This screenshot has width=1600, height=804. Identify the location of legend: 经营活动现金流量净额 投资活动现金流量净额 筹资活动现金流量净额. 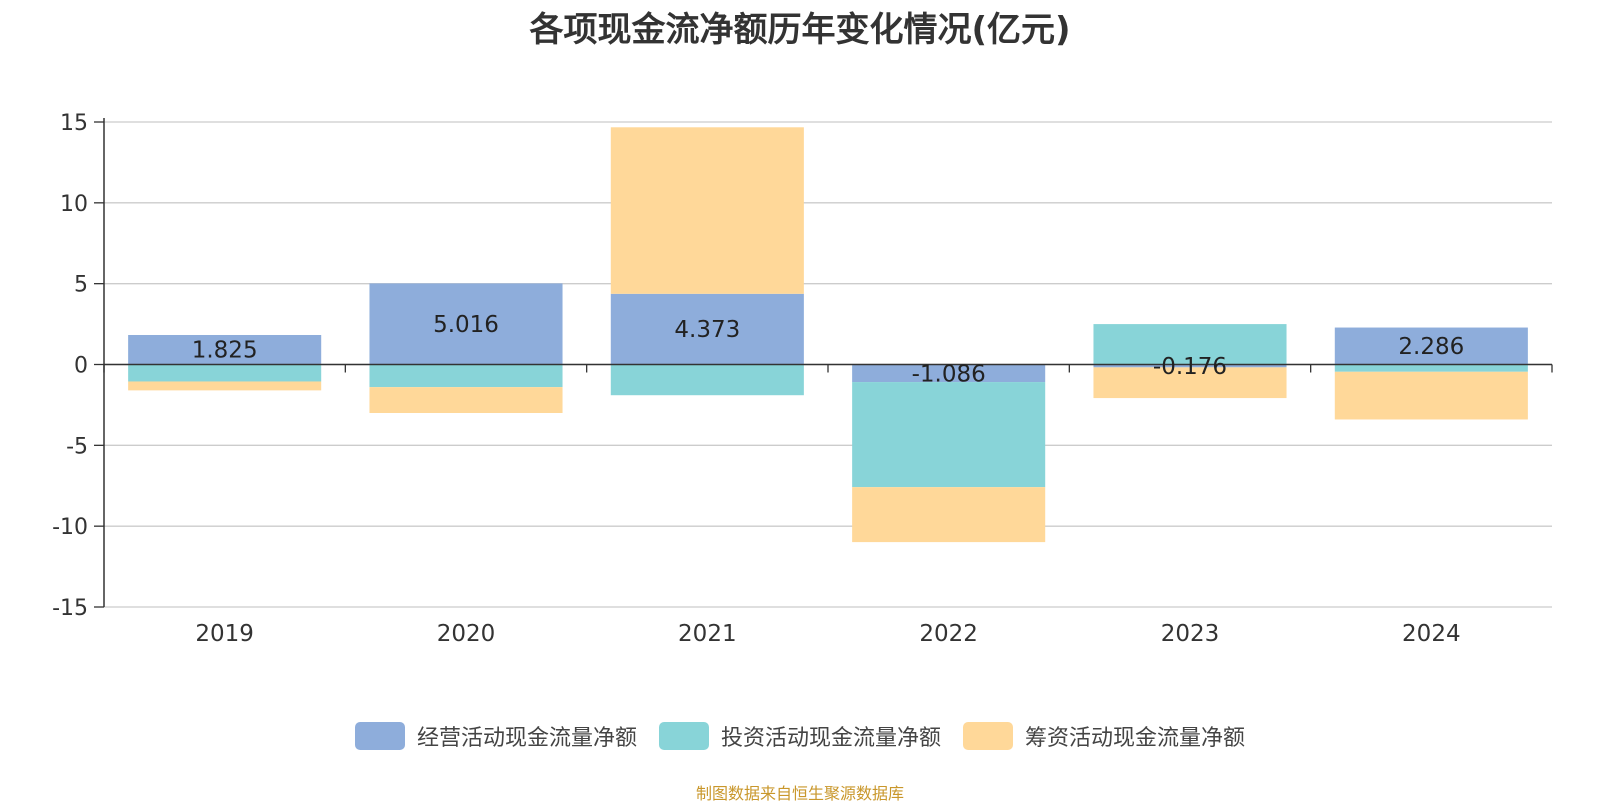
(800, 736).